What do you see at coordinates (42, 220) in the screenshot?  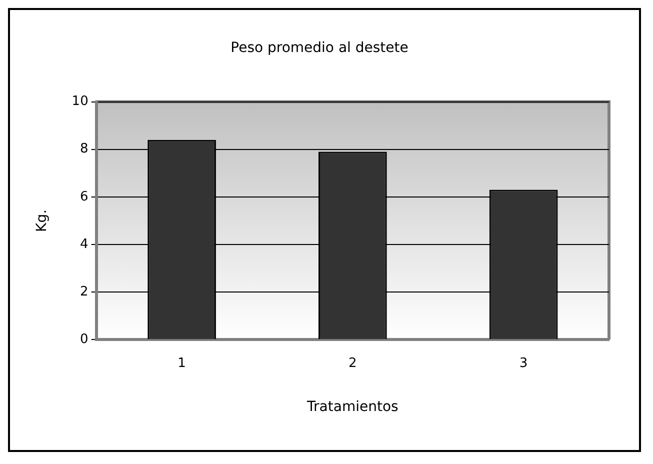 I see `y-axis-title: Kg.` at bounding box center [42, 220].